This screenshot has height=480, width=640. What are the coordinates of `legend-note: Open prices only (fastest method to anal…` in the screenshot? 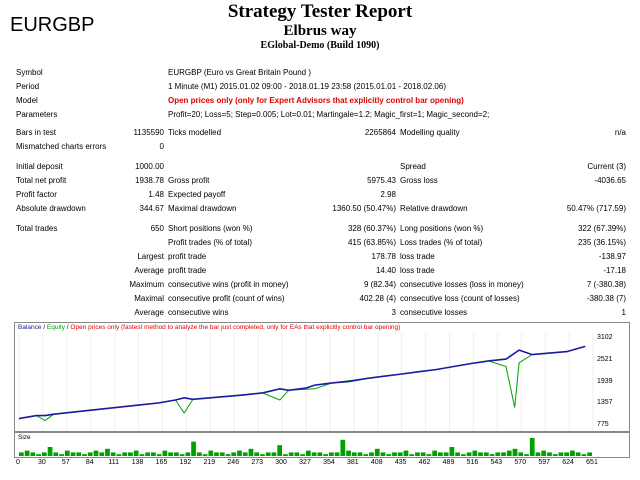 It's located at (235, 327).